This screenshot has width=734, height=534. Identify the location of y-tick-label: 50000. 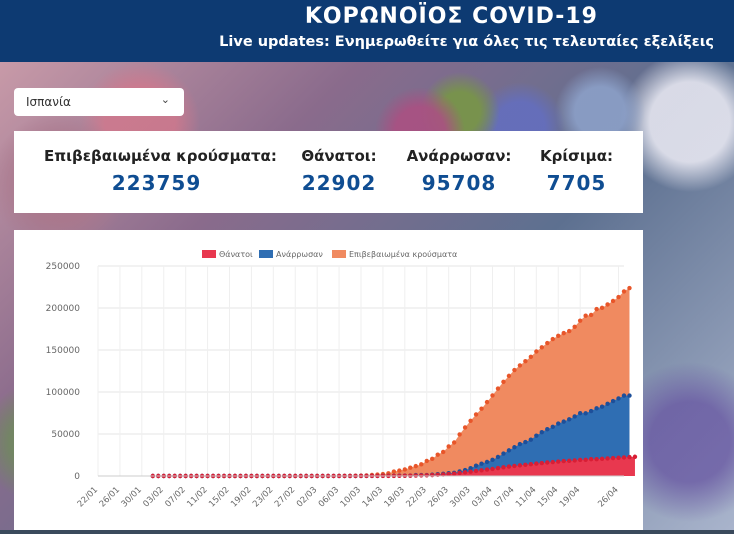
(65, 435).